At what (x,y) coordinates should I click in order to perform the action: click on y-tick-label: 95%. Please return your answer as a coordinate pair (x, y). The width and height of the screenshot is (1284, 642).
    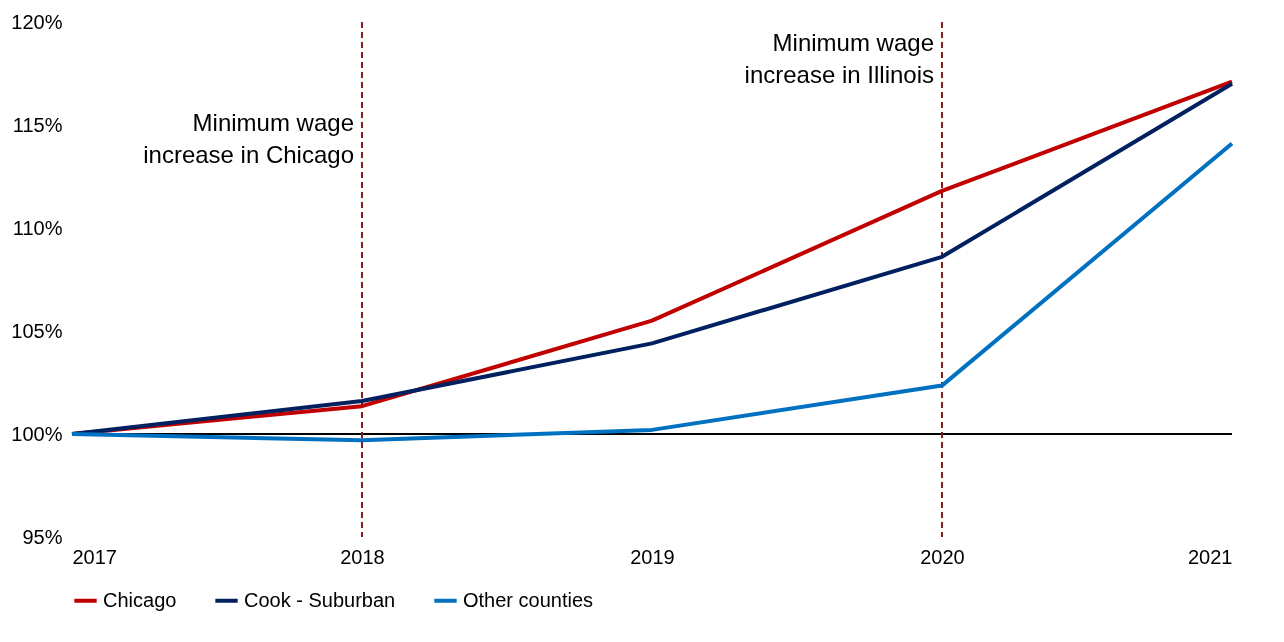
    Looking at the image, I should click on (42, 536).